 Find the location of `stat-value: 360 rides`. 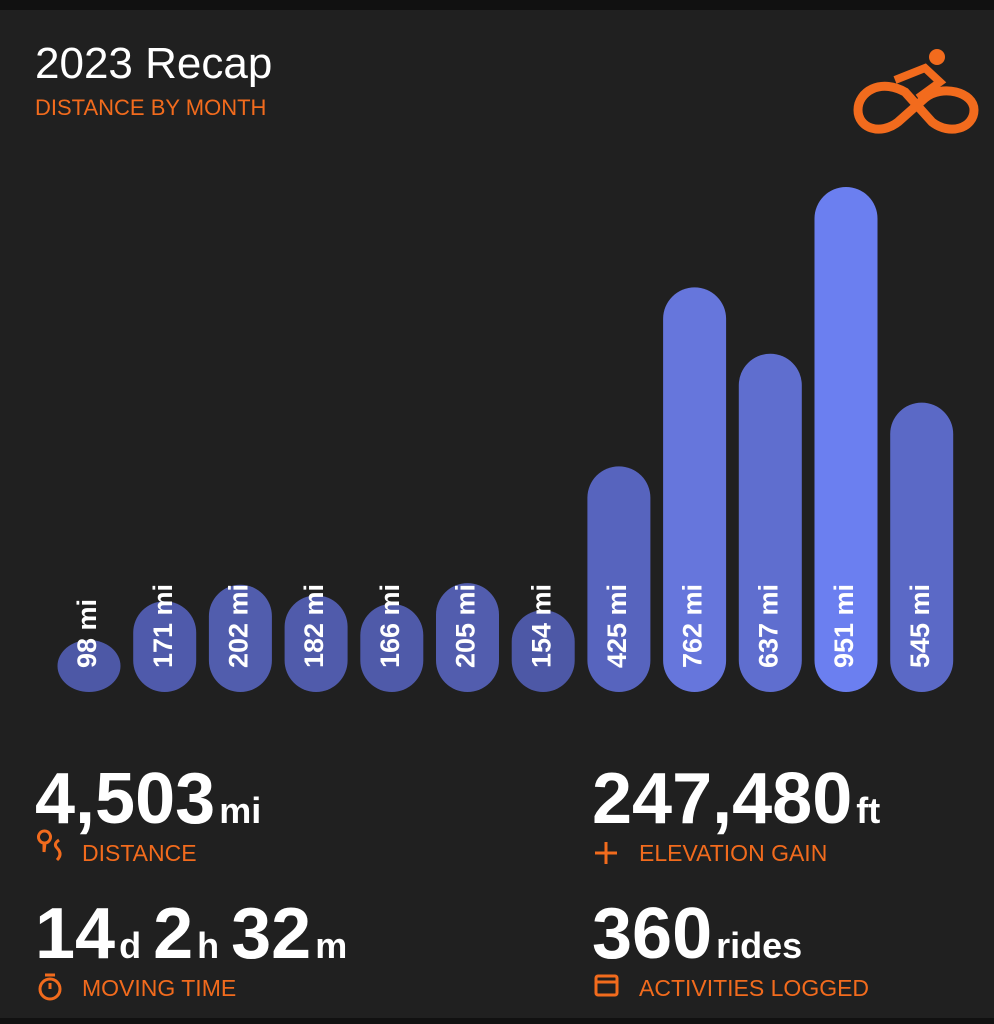

stat-value: 360 rides is located at coordinates (697, 934).